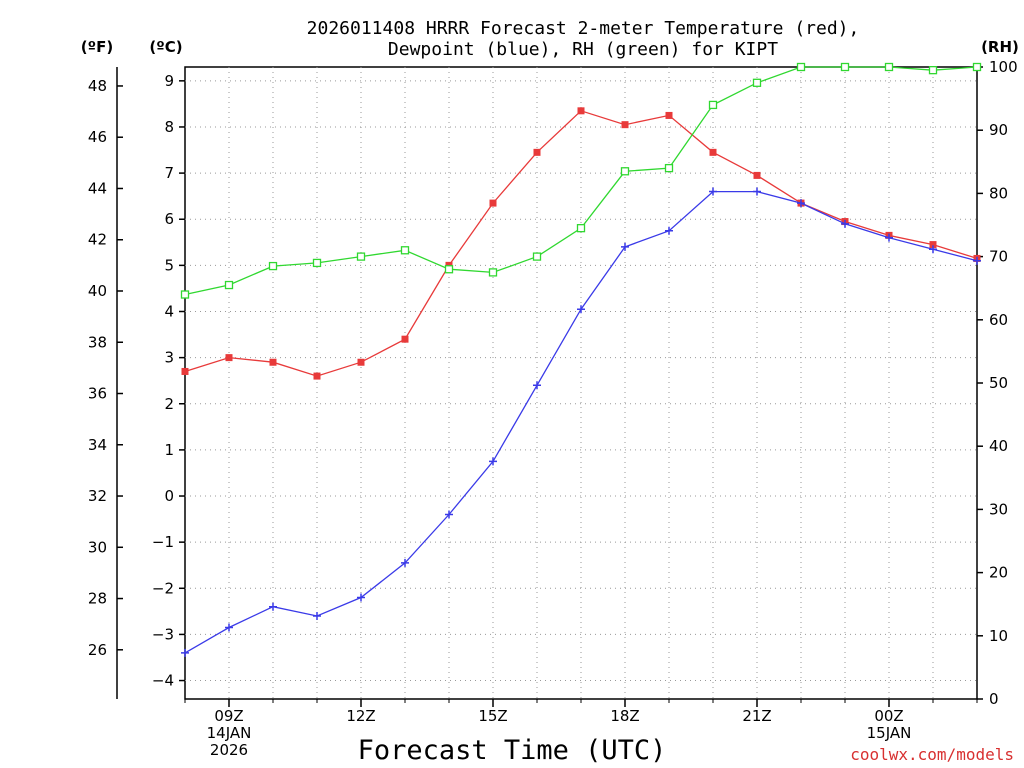 This screenshot has width=1024, height=768. What do you see at coordinates (888, 716) in the screenshot?
I see `x-tick-label: 00Z` at bounding box center [888, 716].